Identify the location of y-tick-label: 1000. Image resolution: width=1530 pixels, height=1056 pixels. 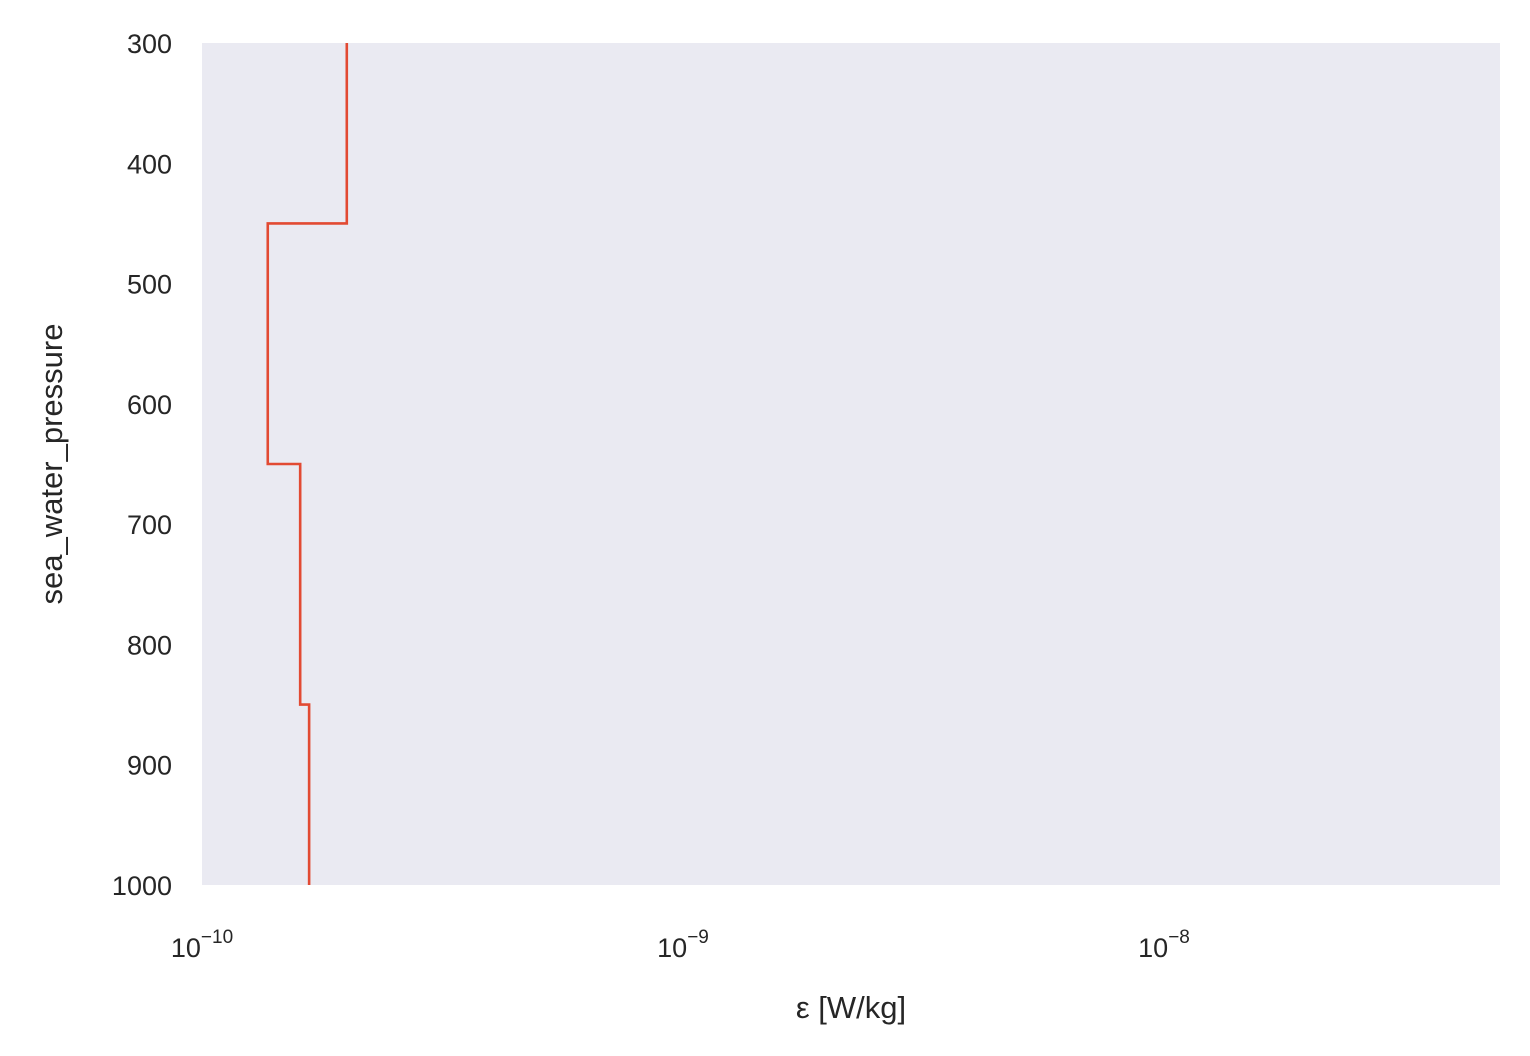
(142, 886).